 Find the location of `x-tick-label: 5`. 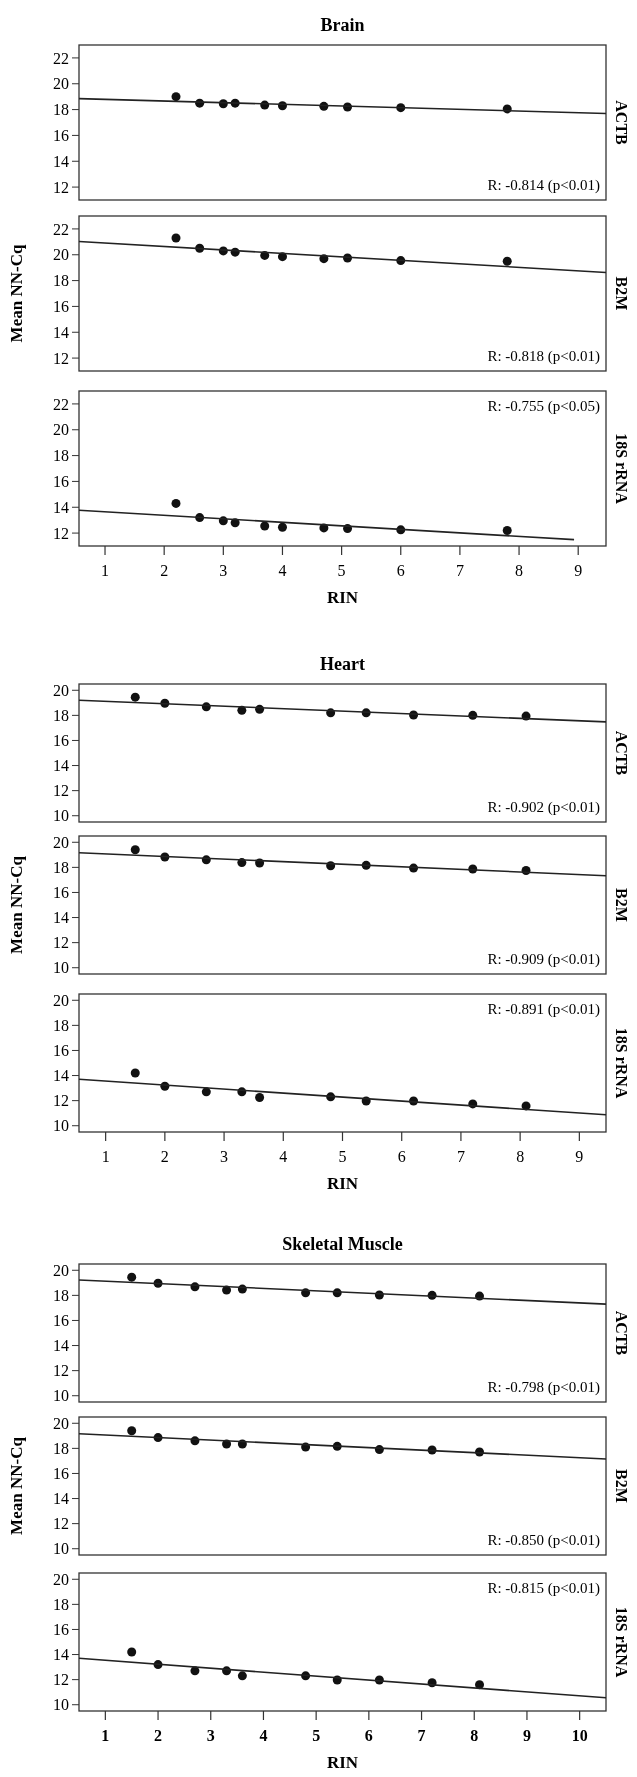

x-tick-label: 5 is located at coordinates (341, 570).